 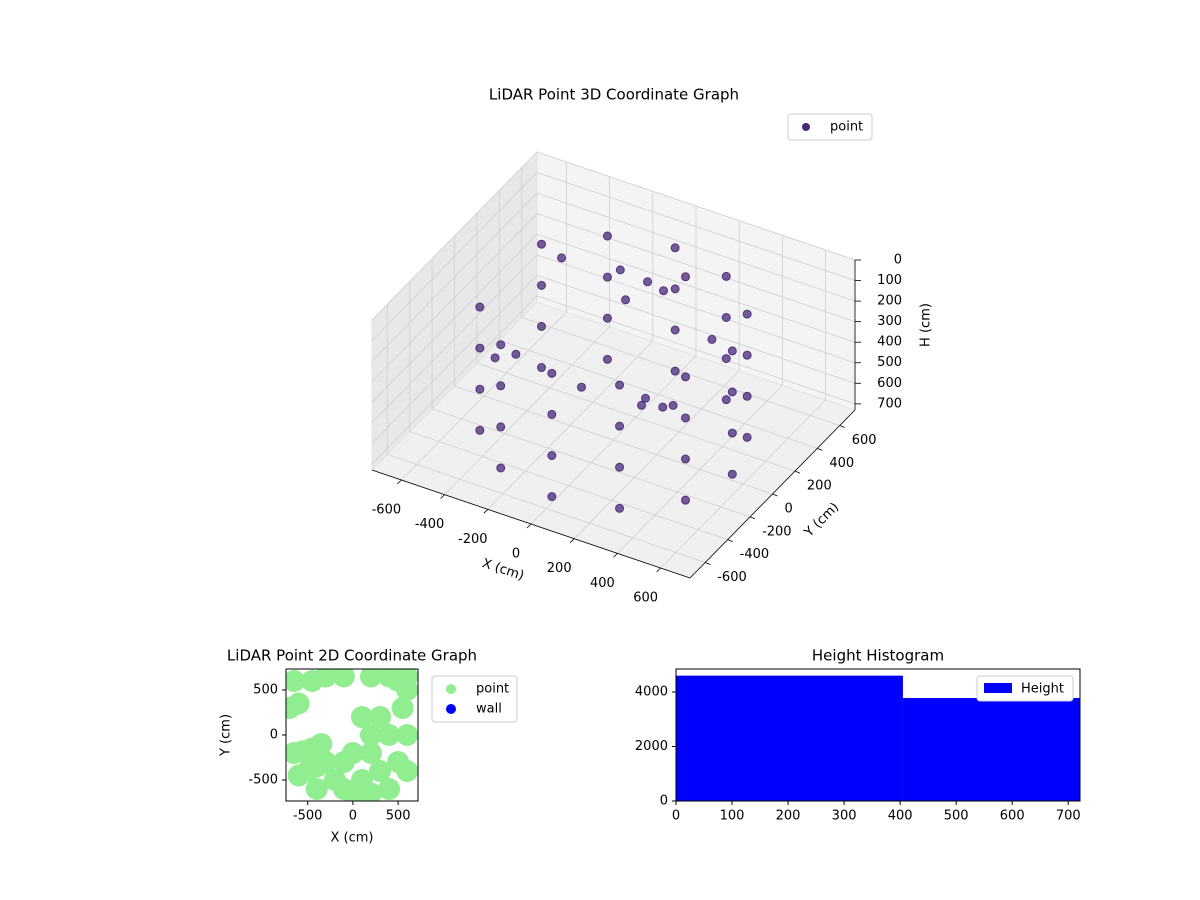 I want to click on y-axis-line, so click(x=772, y=494).